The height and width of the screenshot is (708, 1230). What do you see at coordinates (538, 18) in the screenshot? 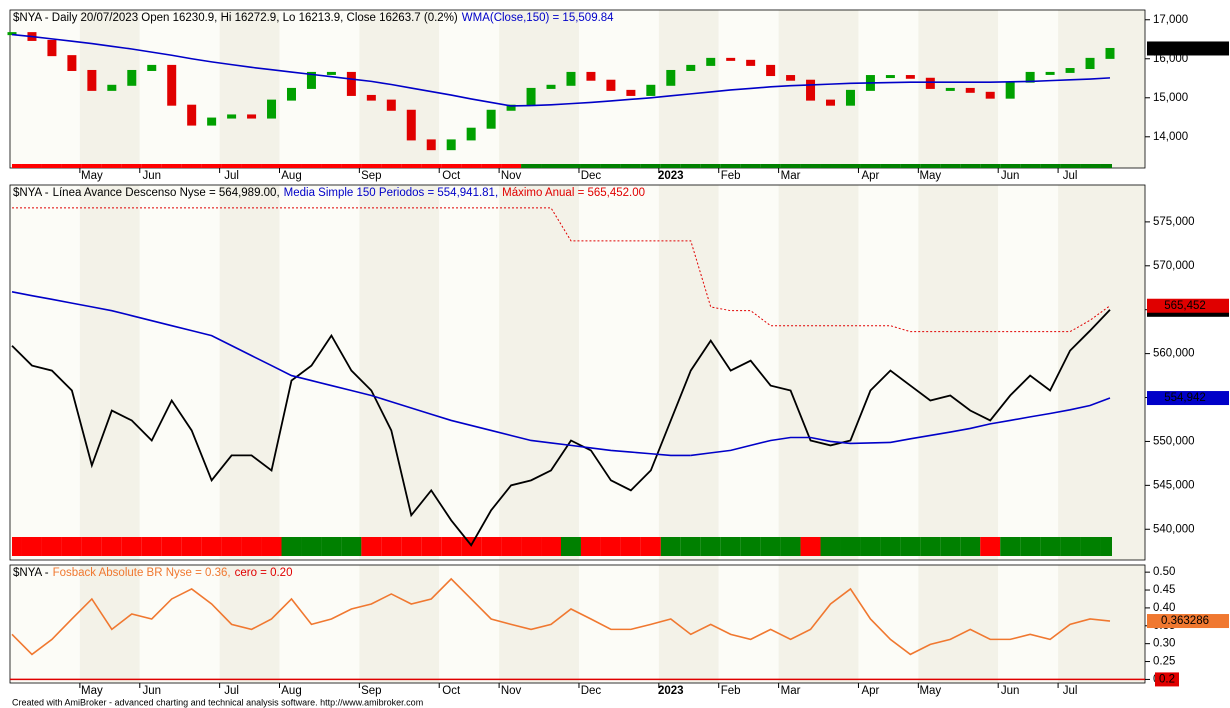
I see `legend-entry: WMA(Close,150) = 15,509.84` at bounding box center [538, 18].